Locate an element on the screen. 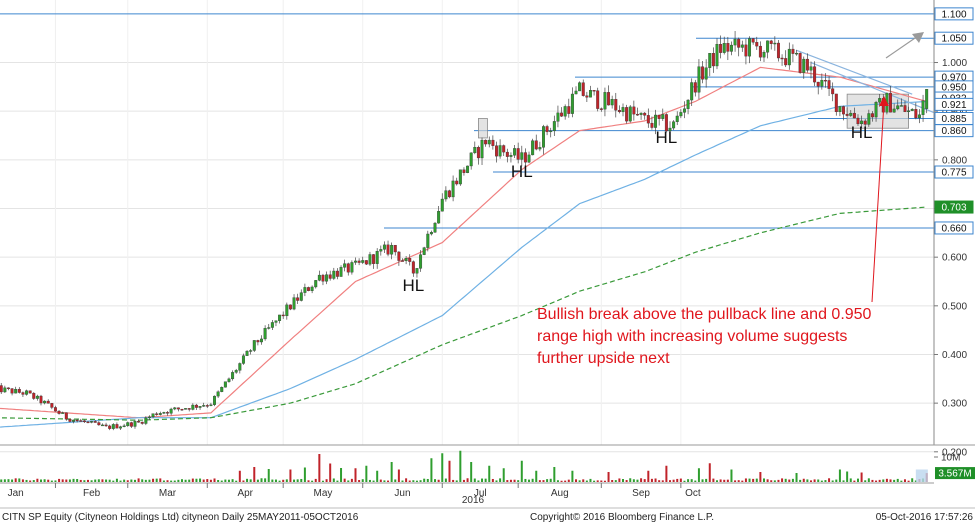 The image size is (975, 524). month-label: Jan is located at coordinates (16, 493).